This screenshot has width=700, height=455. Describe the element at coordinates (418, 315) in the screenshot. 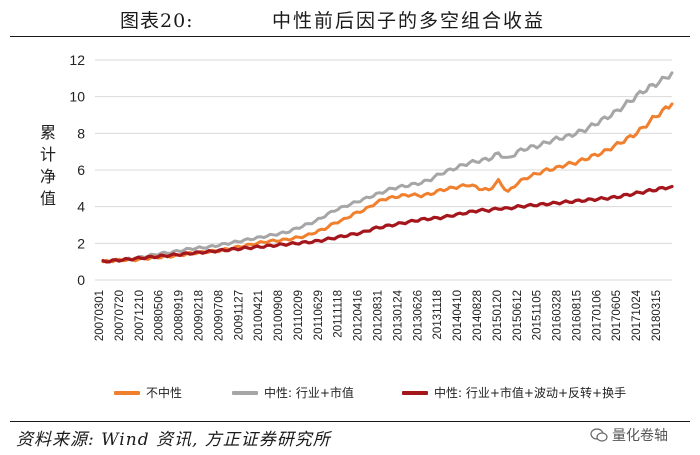

I see `x-tick-label: 20130626` at that location.